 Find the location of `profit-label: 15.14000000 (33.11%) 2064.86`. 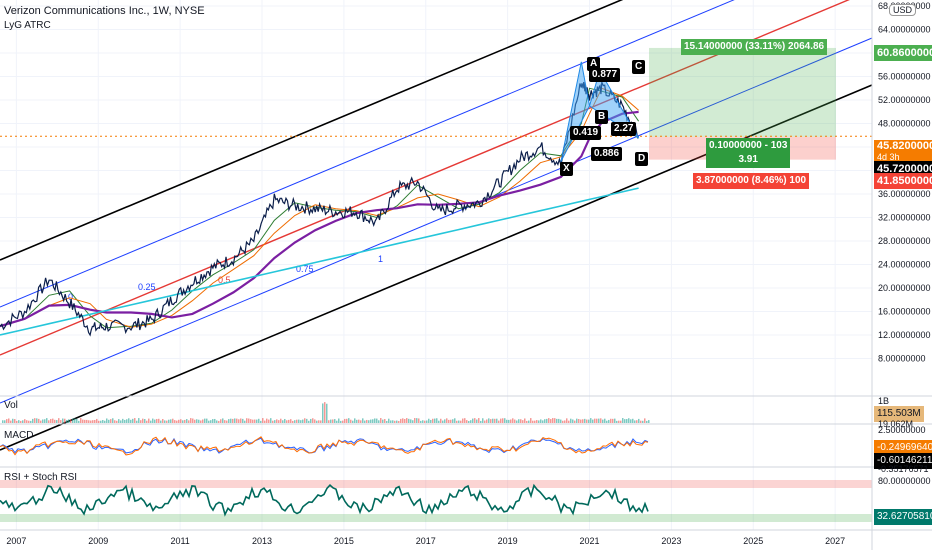

profit-label: 15.14000000 (33.11%) 2064.86 is located at coordinates (754, 47).